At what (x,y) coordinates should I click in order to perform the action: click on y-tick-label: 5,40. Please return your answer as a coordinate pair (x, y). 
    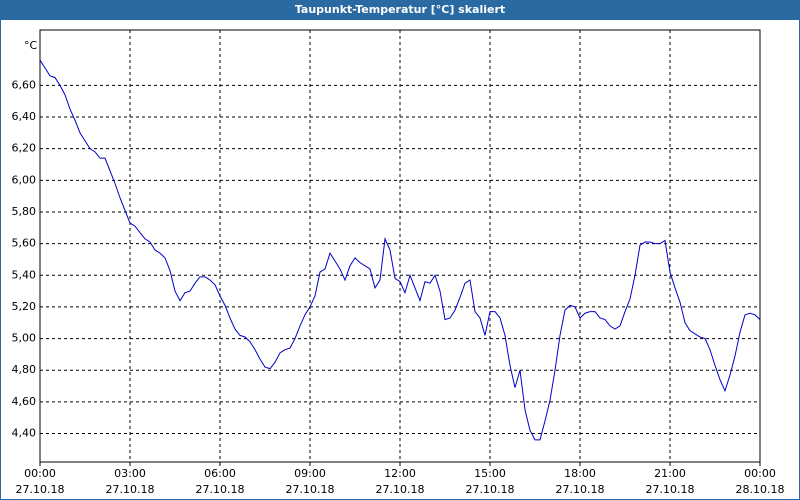
    Looking at the image, I should click on (24, 274).